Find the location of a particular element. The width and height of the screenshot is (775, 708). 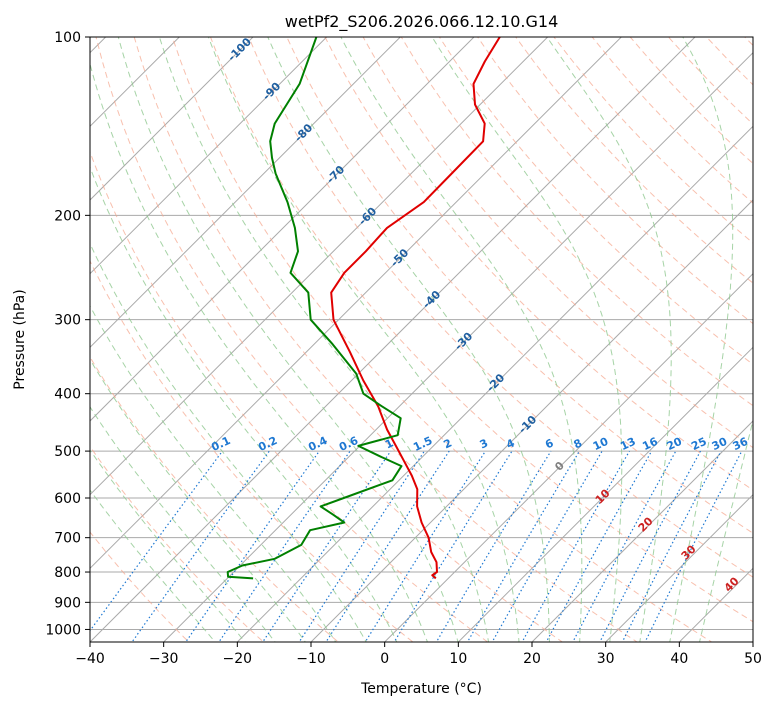

x-tick-label-0: −40 is located at coordinates (90, 659).